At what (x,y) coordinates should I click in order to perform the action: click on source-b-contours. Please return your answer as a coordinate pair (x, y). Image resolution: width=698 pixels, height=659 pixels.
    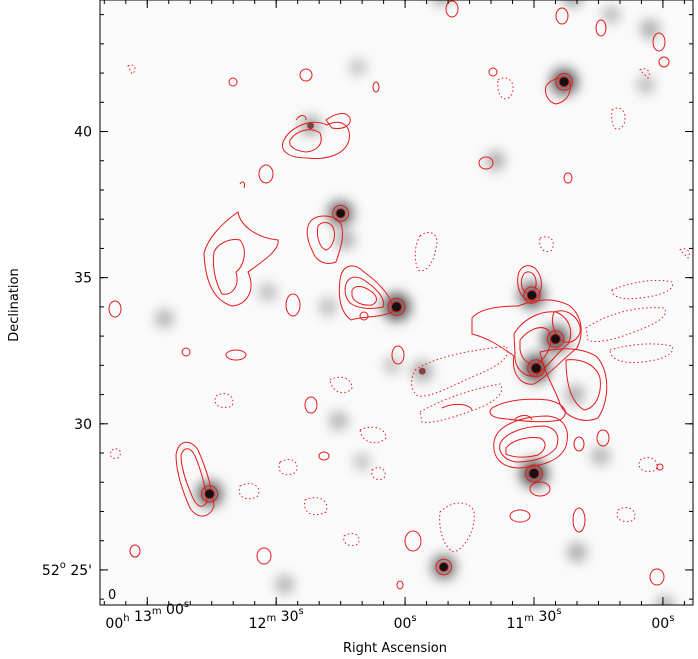
    Looking at the image, I should click on (315, 140).